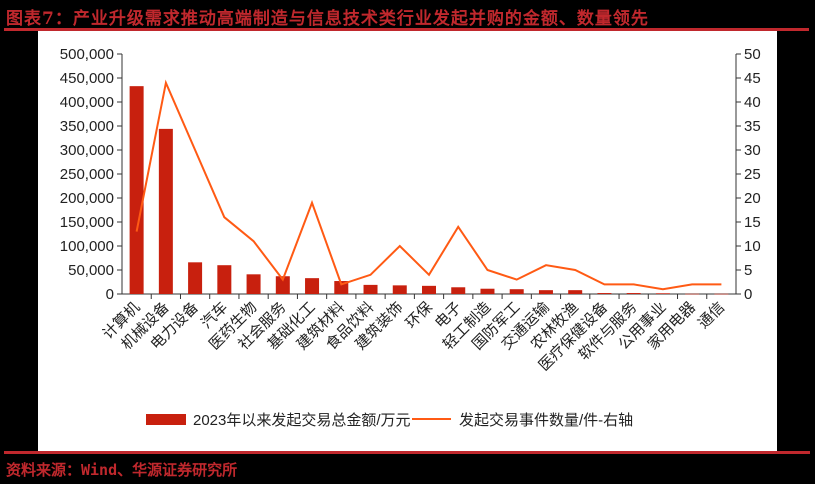 Image resolution: width=815 pixels, height=484 pixels. I want to click on right-tick-label: 45, so click(752, 78).